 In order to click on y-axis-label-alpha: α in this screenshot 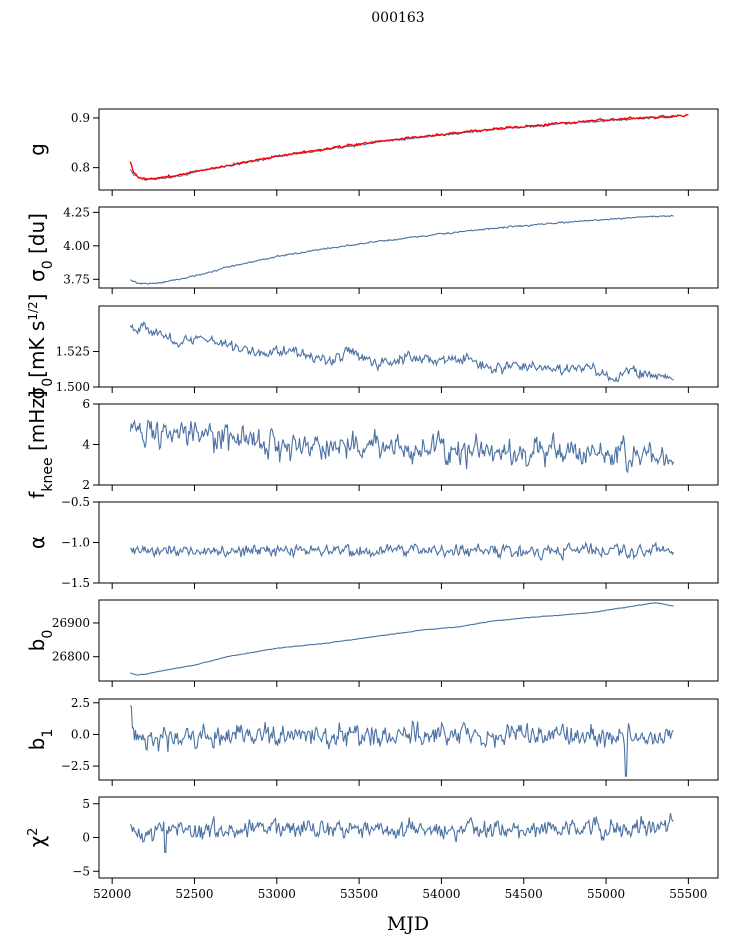, I will do `click(37, 542)`.